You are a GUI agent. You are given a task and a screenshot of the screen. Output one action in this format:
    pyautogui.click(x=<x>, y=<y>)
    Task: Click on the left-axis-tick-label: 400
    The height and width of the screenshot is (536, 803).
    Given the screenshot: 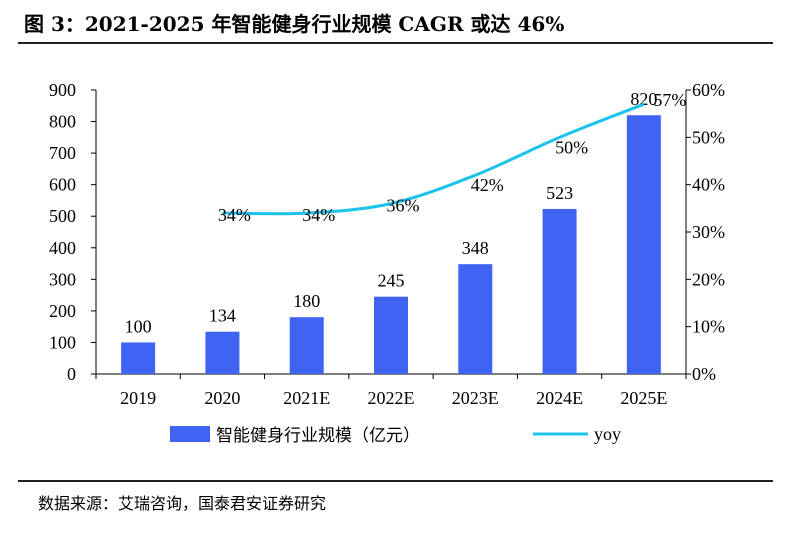 What is the action you would take?
    pyautogui.click(x=62, y=248)
    